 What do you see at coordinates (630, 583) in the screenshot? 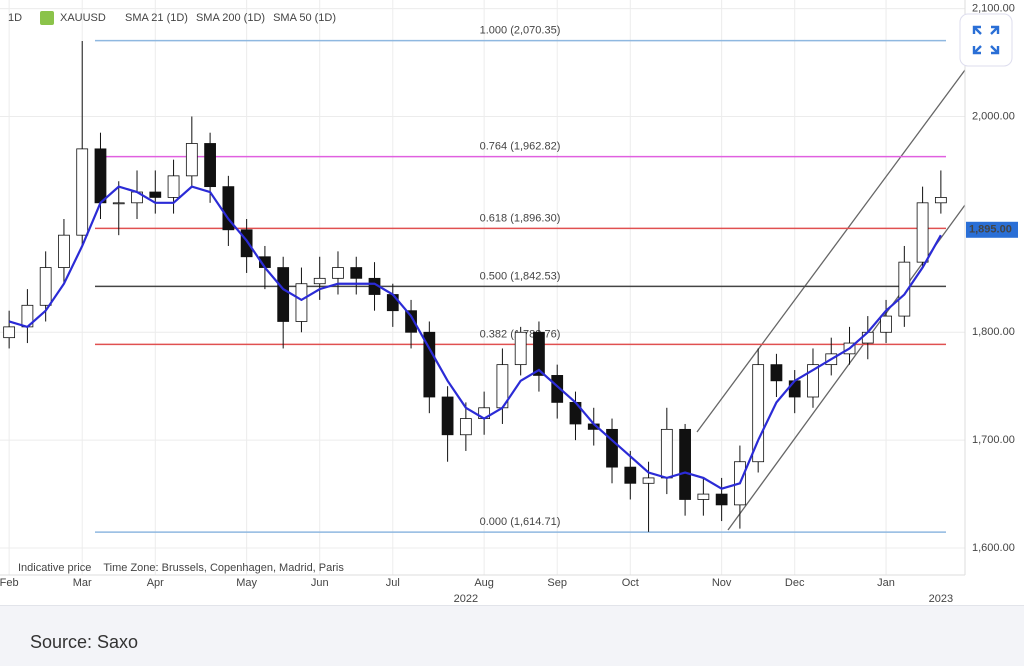
I see `x-tick-label: Oct` at bounding box center [630, 583].